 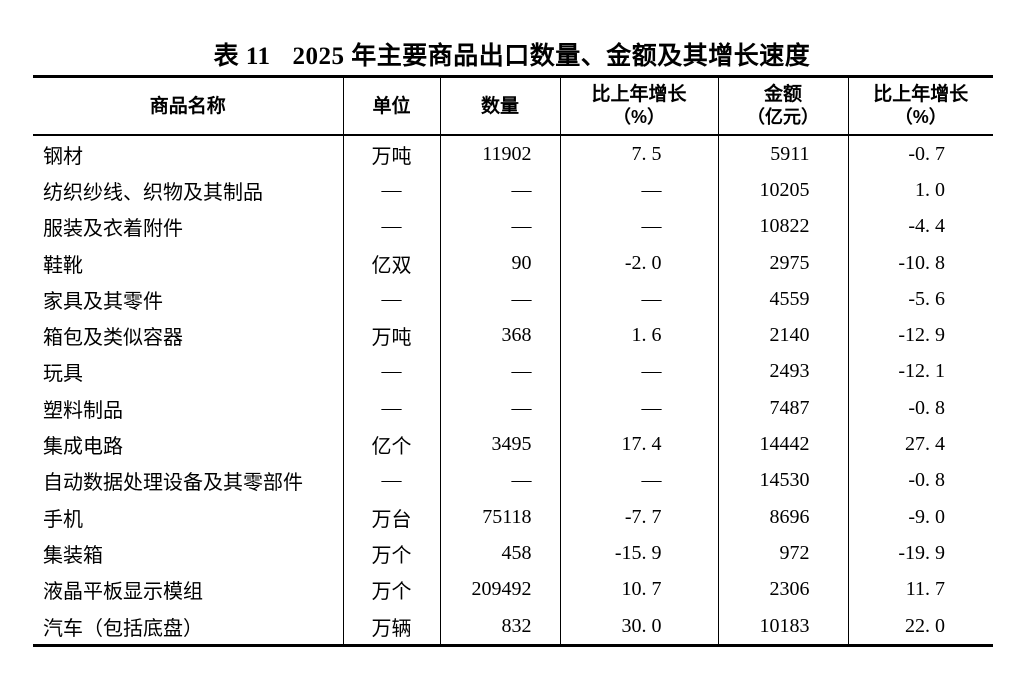 What do you see at coordinates (551, 56) in the screenshot?
I see `table-title-text: 2025 年主要商品出口数量、金额及其增长速度` at bounding box center [551, 56].